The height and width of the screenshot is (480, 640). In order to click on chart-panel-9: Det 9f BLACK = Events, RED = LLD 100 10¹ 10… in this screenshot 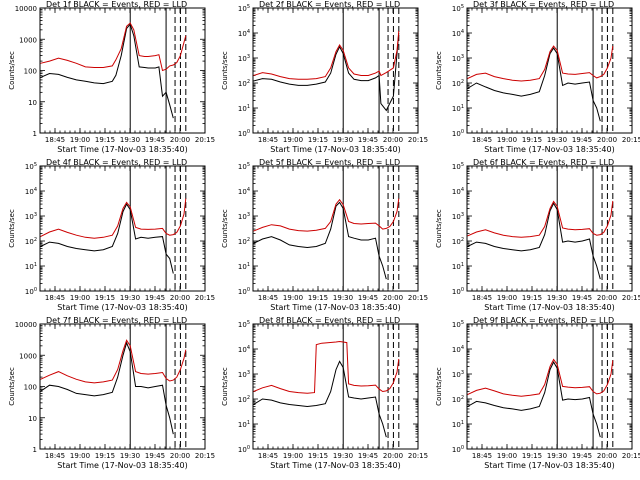, I will do `click(537, 393)`.